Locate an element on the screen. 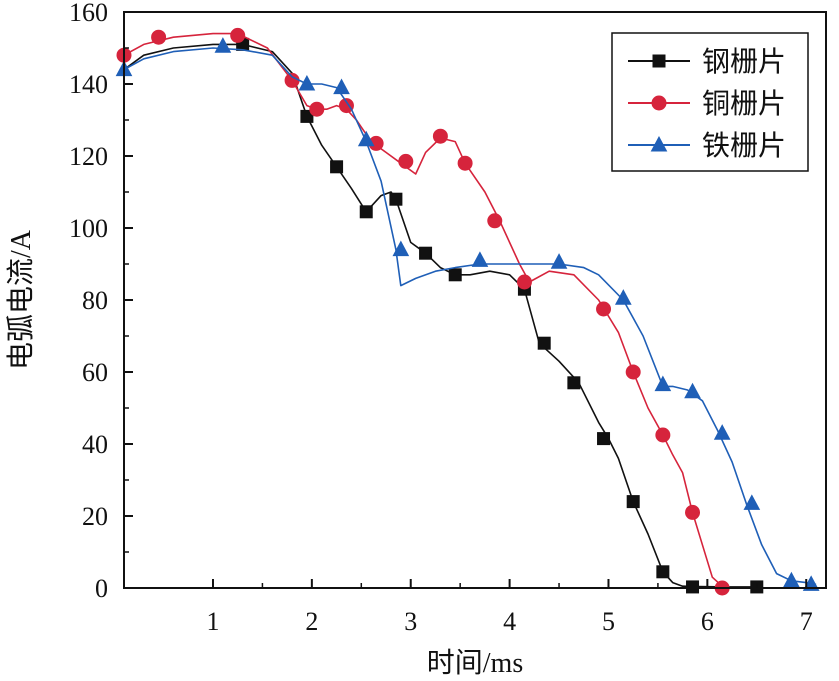 This screenshot has width=839, height=681. x-tick-label: 5 is located at coordinates (608, 621).